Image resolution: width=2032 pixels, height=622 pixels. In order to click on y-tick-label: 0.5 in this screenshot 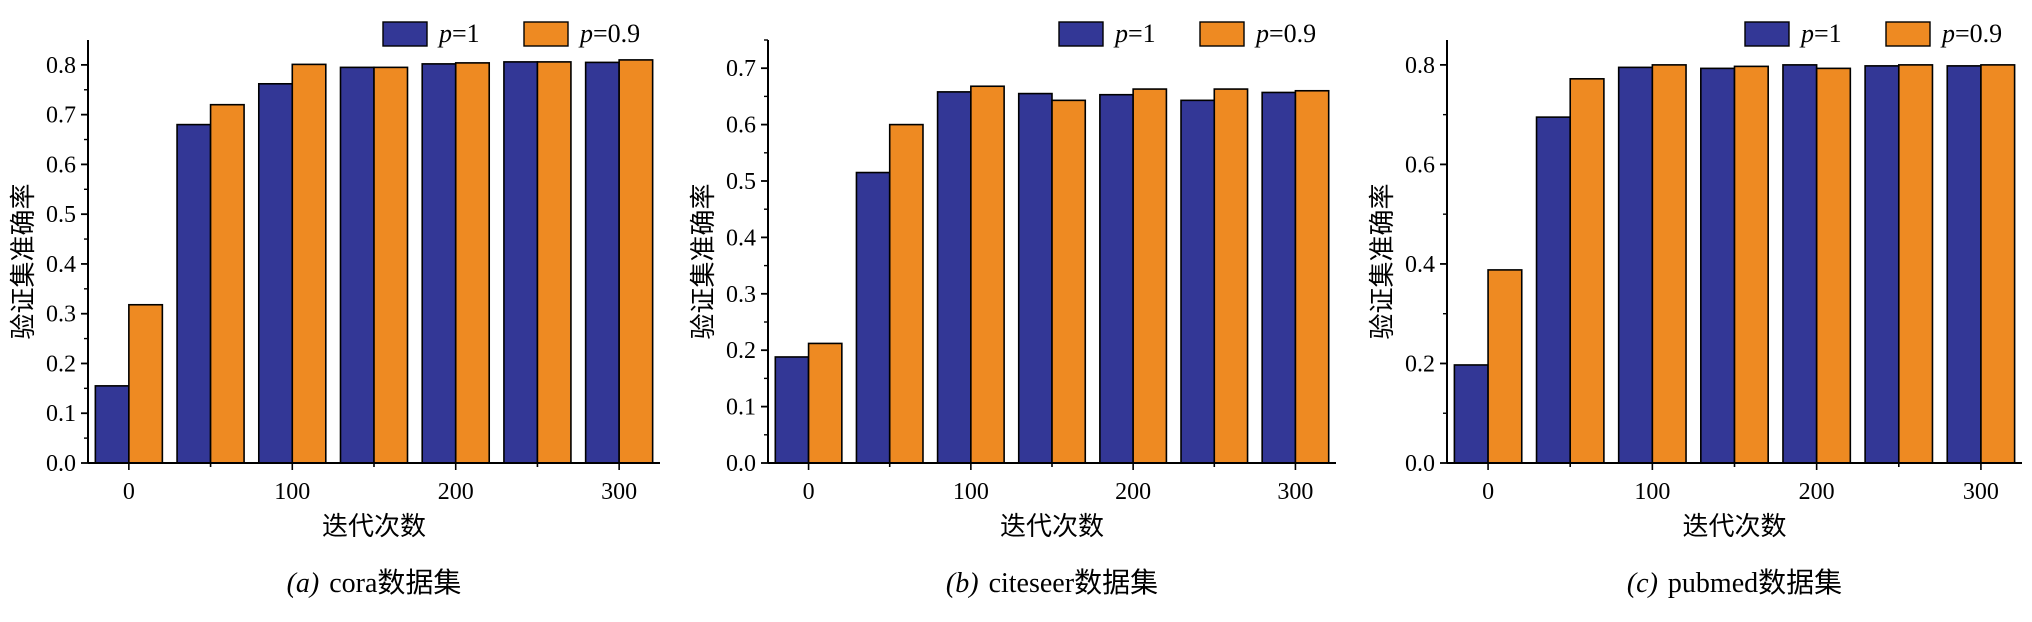, I will do `click(61, 215)`.